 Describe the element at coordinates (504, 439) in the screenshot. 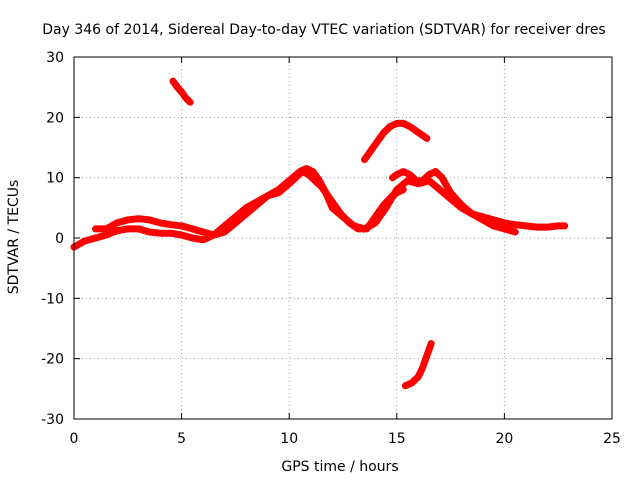

I see `x-tick-label: 20` at that location.